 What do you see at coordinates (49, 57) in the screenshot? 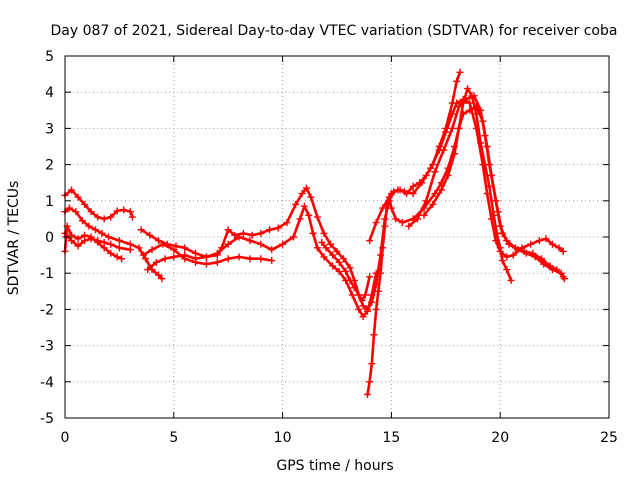
I see `y-tick-label: 5` at bounding box center [49, 57].